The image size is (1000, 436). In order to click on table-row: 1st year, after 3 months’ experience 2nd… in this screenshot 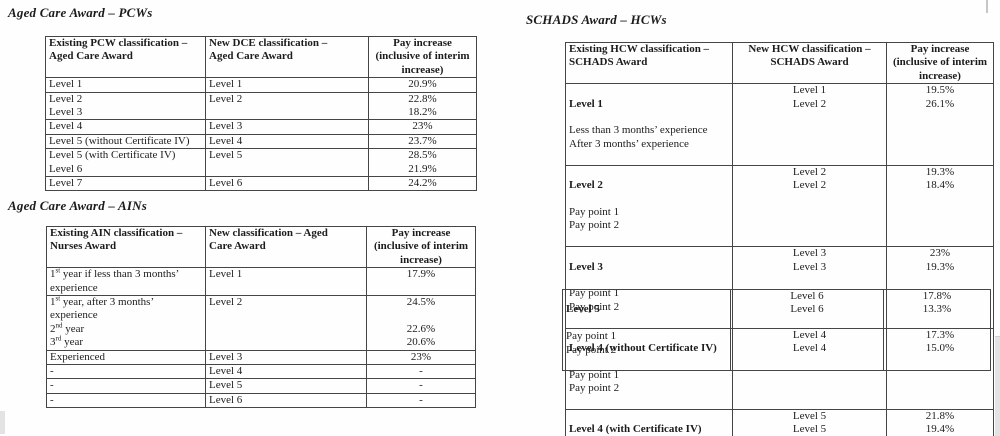, I will do `click(261, 323)`.